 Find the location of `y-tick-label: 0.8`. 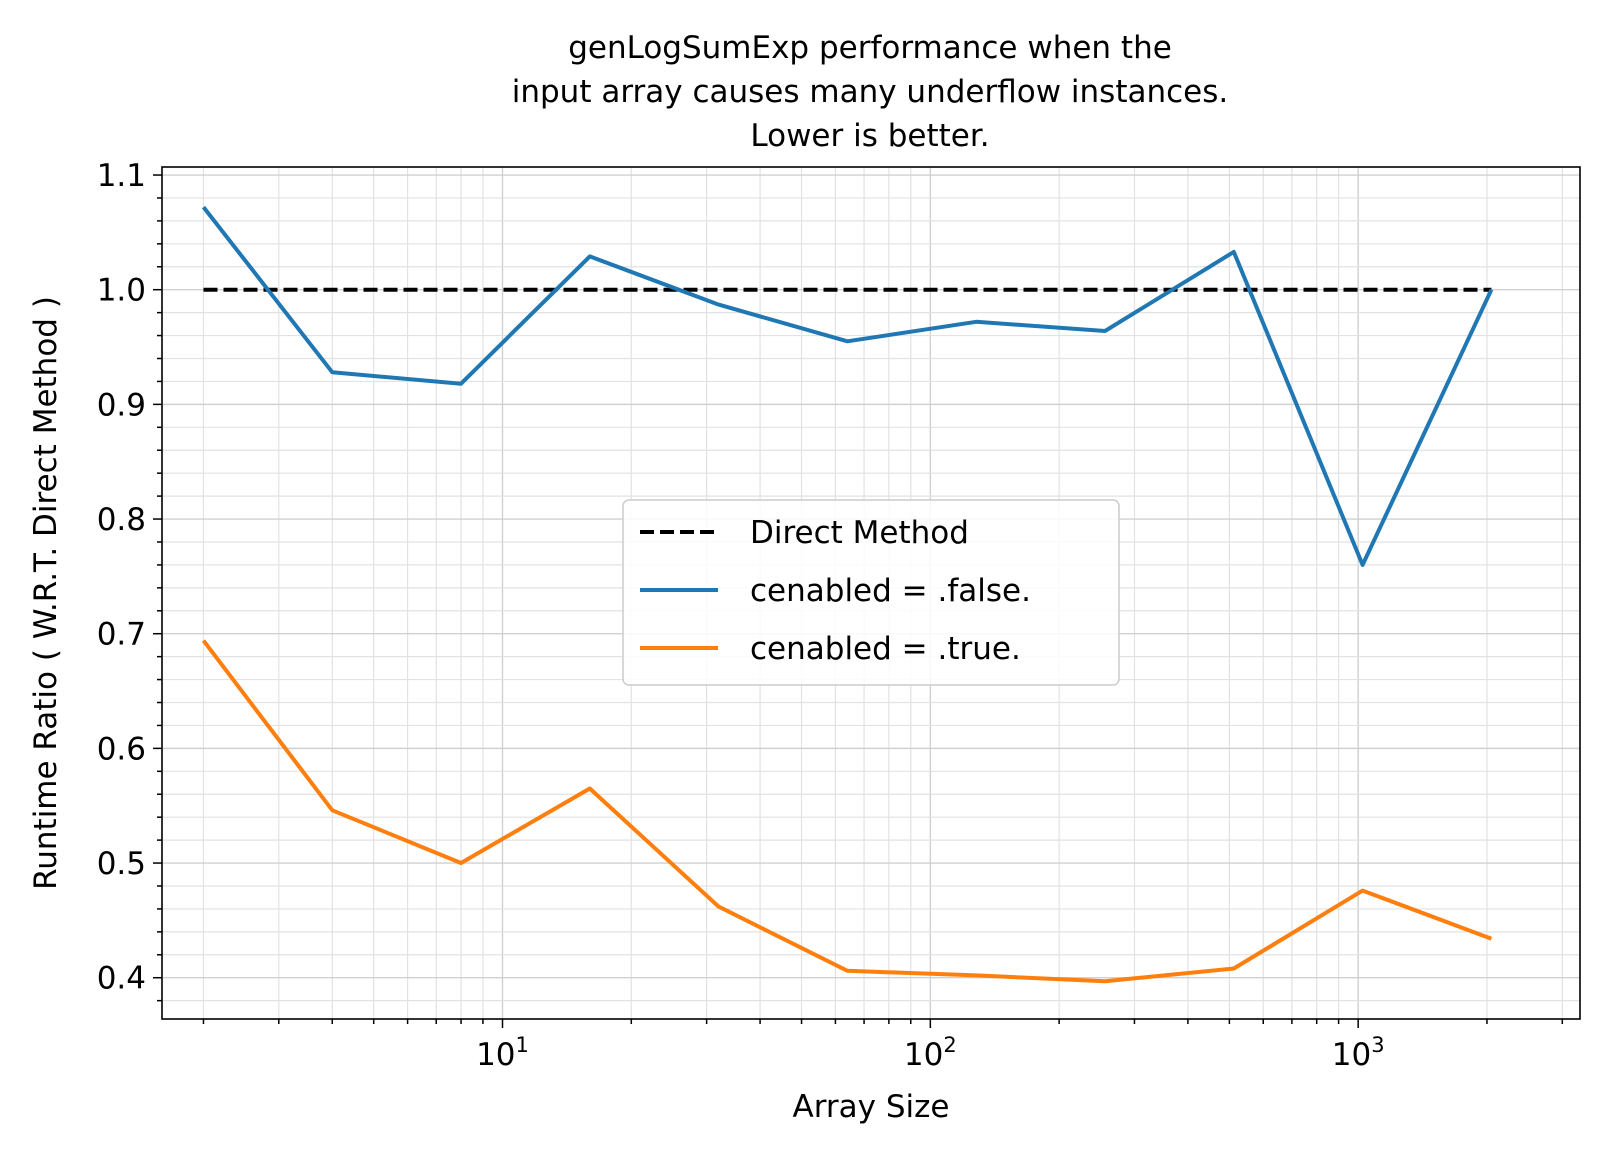

y-tick-label: 0.8 is located at coordinates (121, 520).